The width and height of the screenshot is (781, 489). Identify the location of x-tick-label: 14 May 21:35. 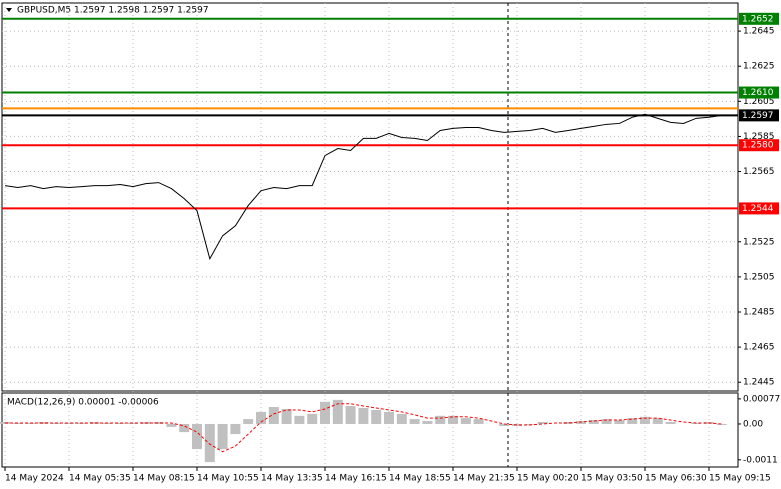
(484, 479).